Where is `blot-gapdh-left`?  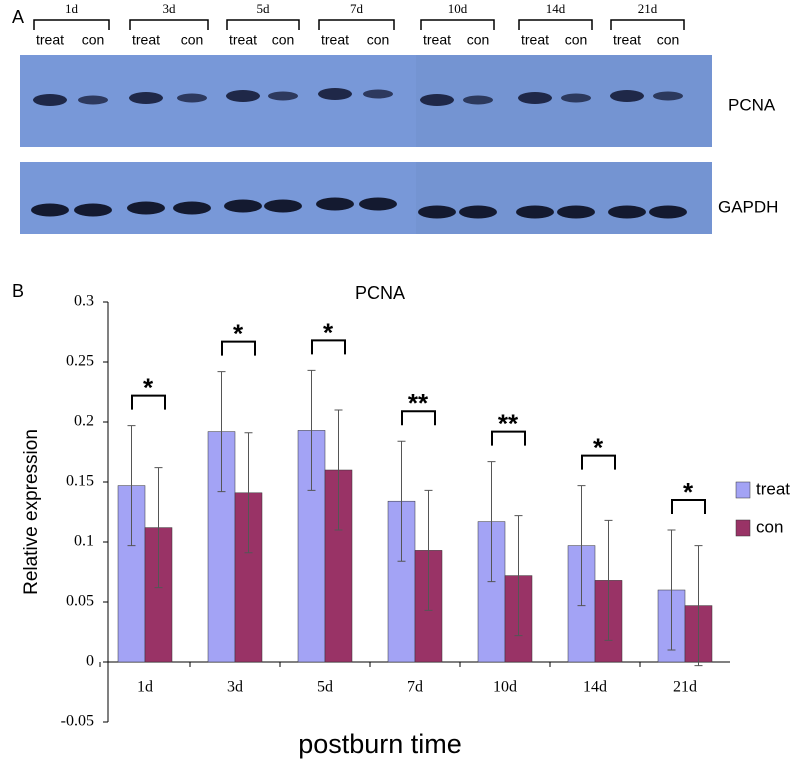
blot-gapdh-left is located at coordinates (218, 198).